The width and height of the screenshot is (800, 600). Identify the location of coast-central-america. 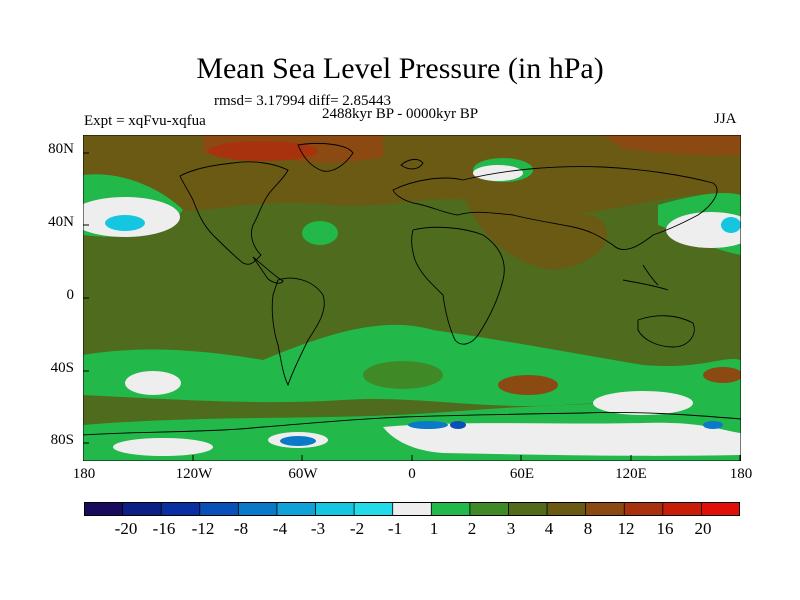
(268, 270).